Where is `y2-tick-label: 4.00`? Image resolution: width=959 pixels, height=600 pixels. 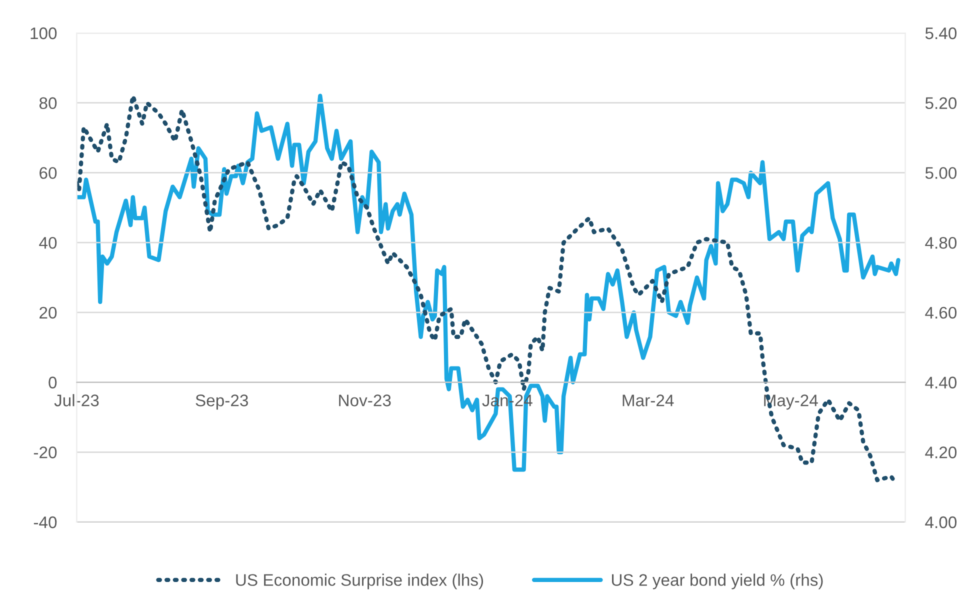
y2-tick-label: 4.00 is located at coordinates (941, 522).